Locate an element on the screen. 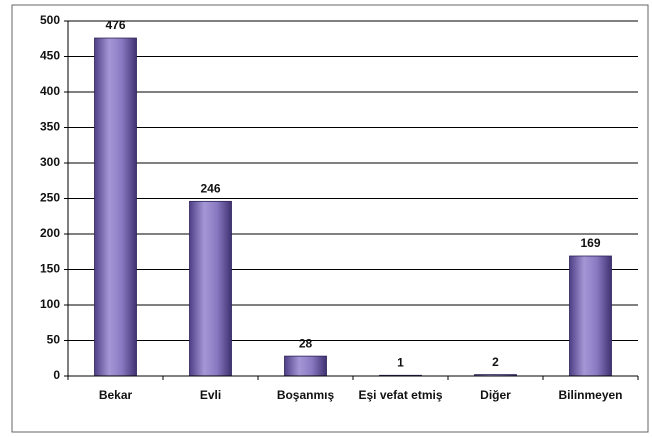 Image resolution: width=652 pixels, height=437 pixels. y-tick-label: 400 is located at coordinates (50, 91).